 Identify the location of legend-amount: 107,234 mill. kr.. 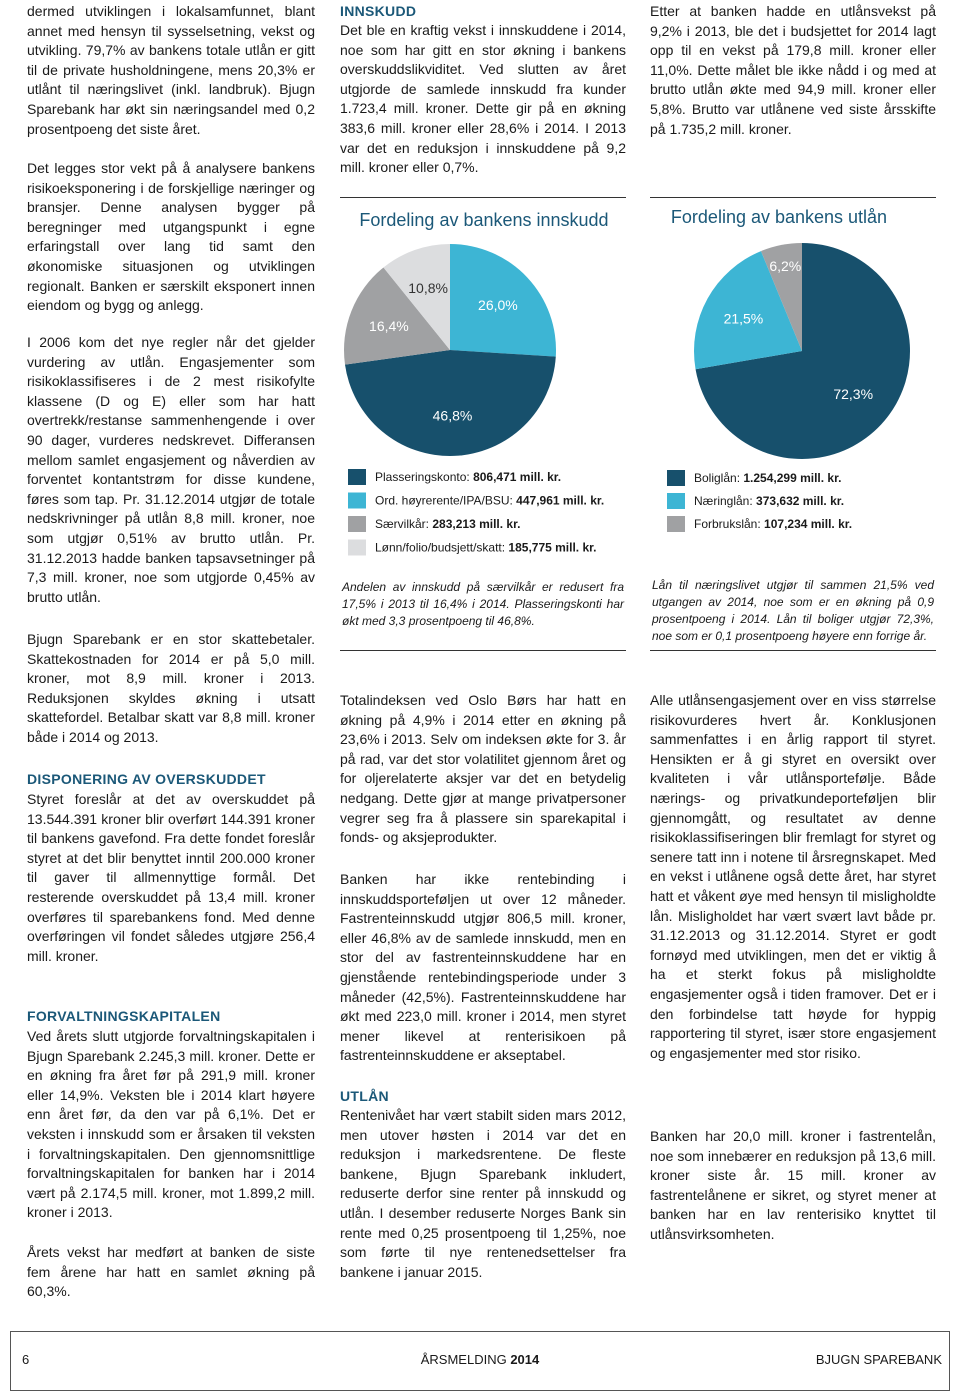
(808, 524).